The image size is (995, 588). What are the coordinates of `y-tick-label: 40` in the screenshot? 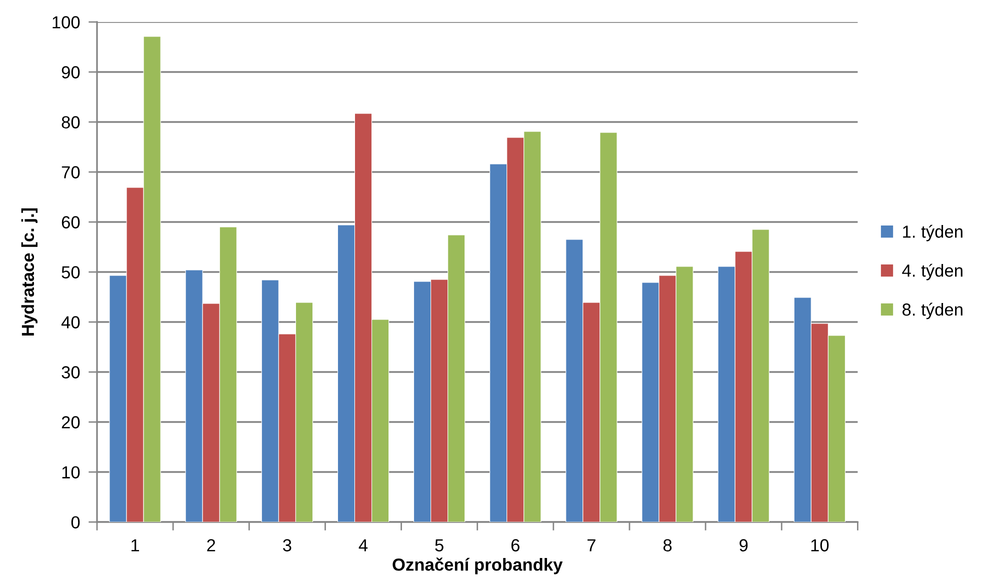 It's located at (70, 322).